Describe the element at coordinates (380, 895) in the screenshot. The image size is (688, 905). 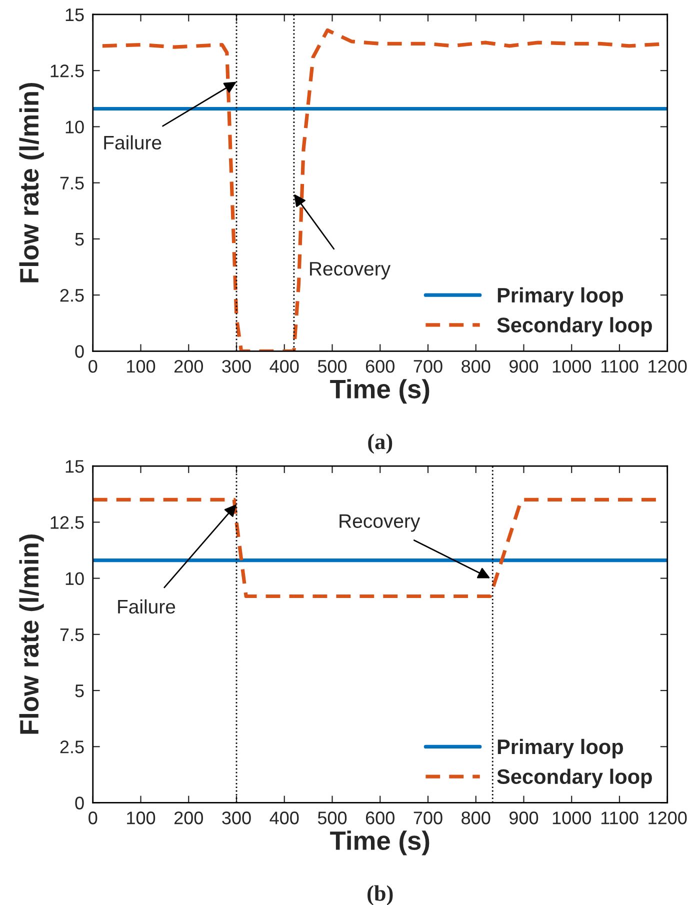
I see `text: (b)` at that location.